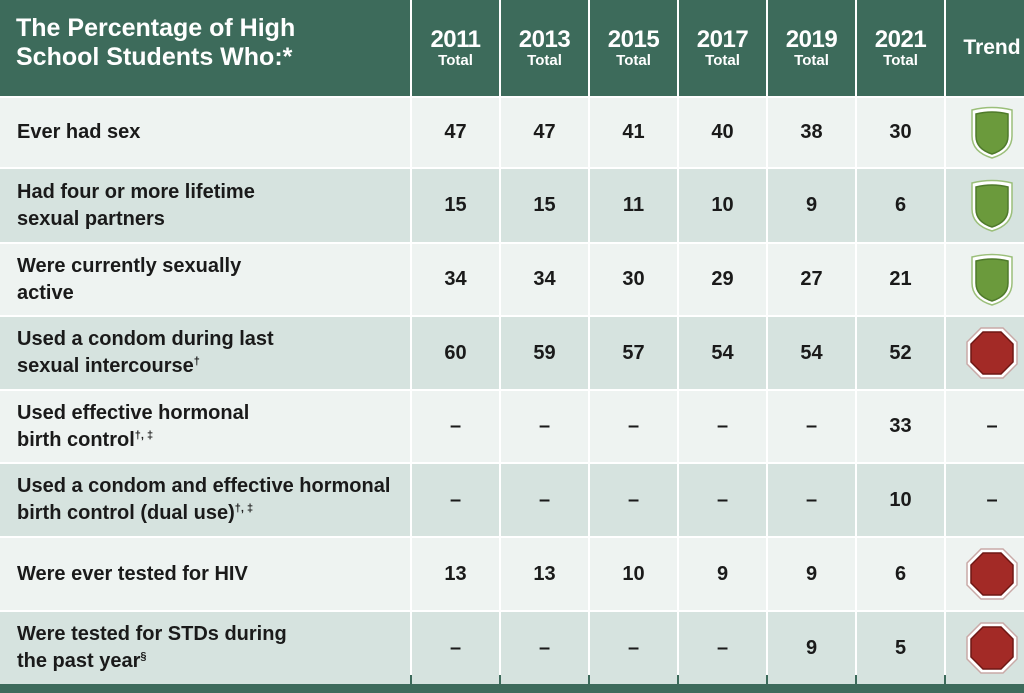 Image resolution: width=1024 pixels, height=693 pixels. Describe the element at coordinates (811, 132) in the screenshot. I see `value-cell: 38` at that location.